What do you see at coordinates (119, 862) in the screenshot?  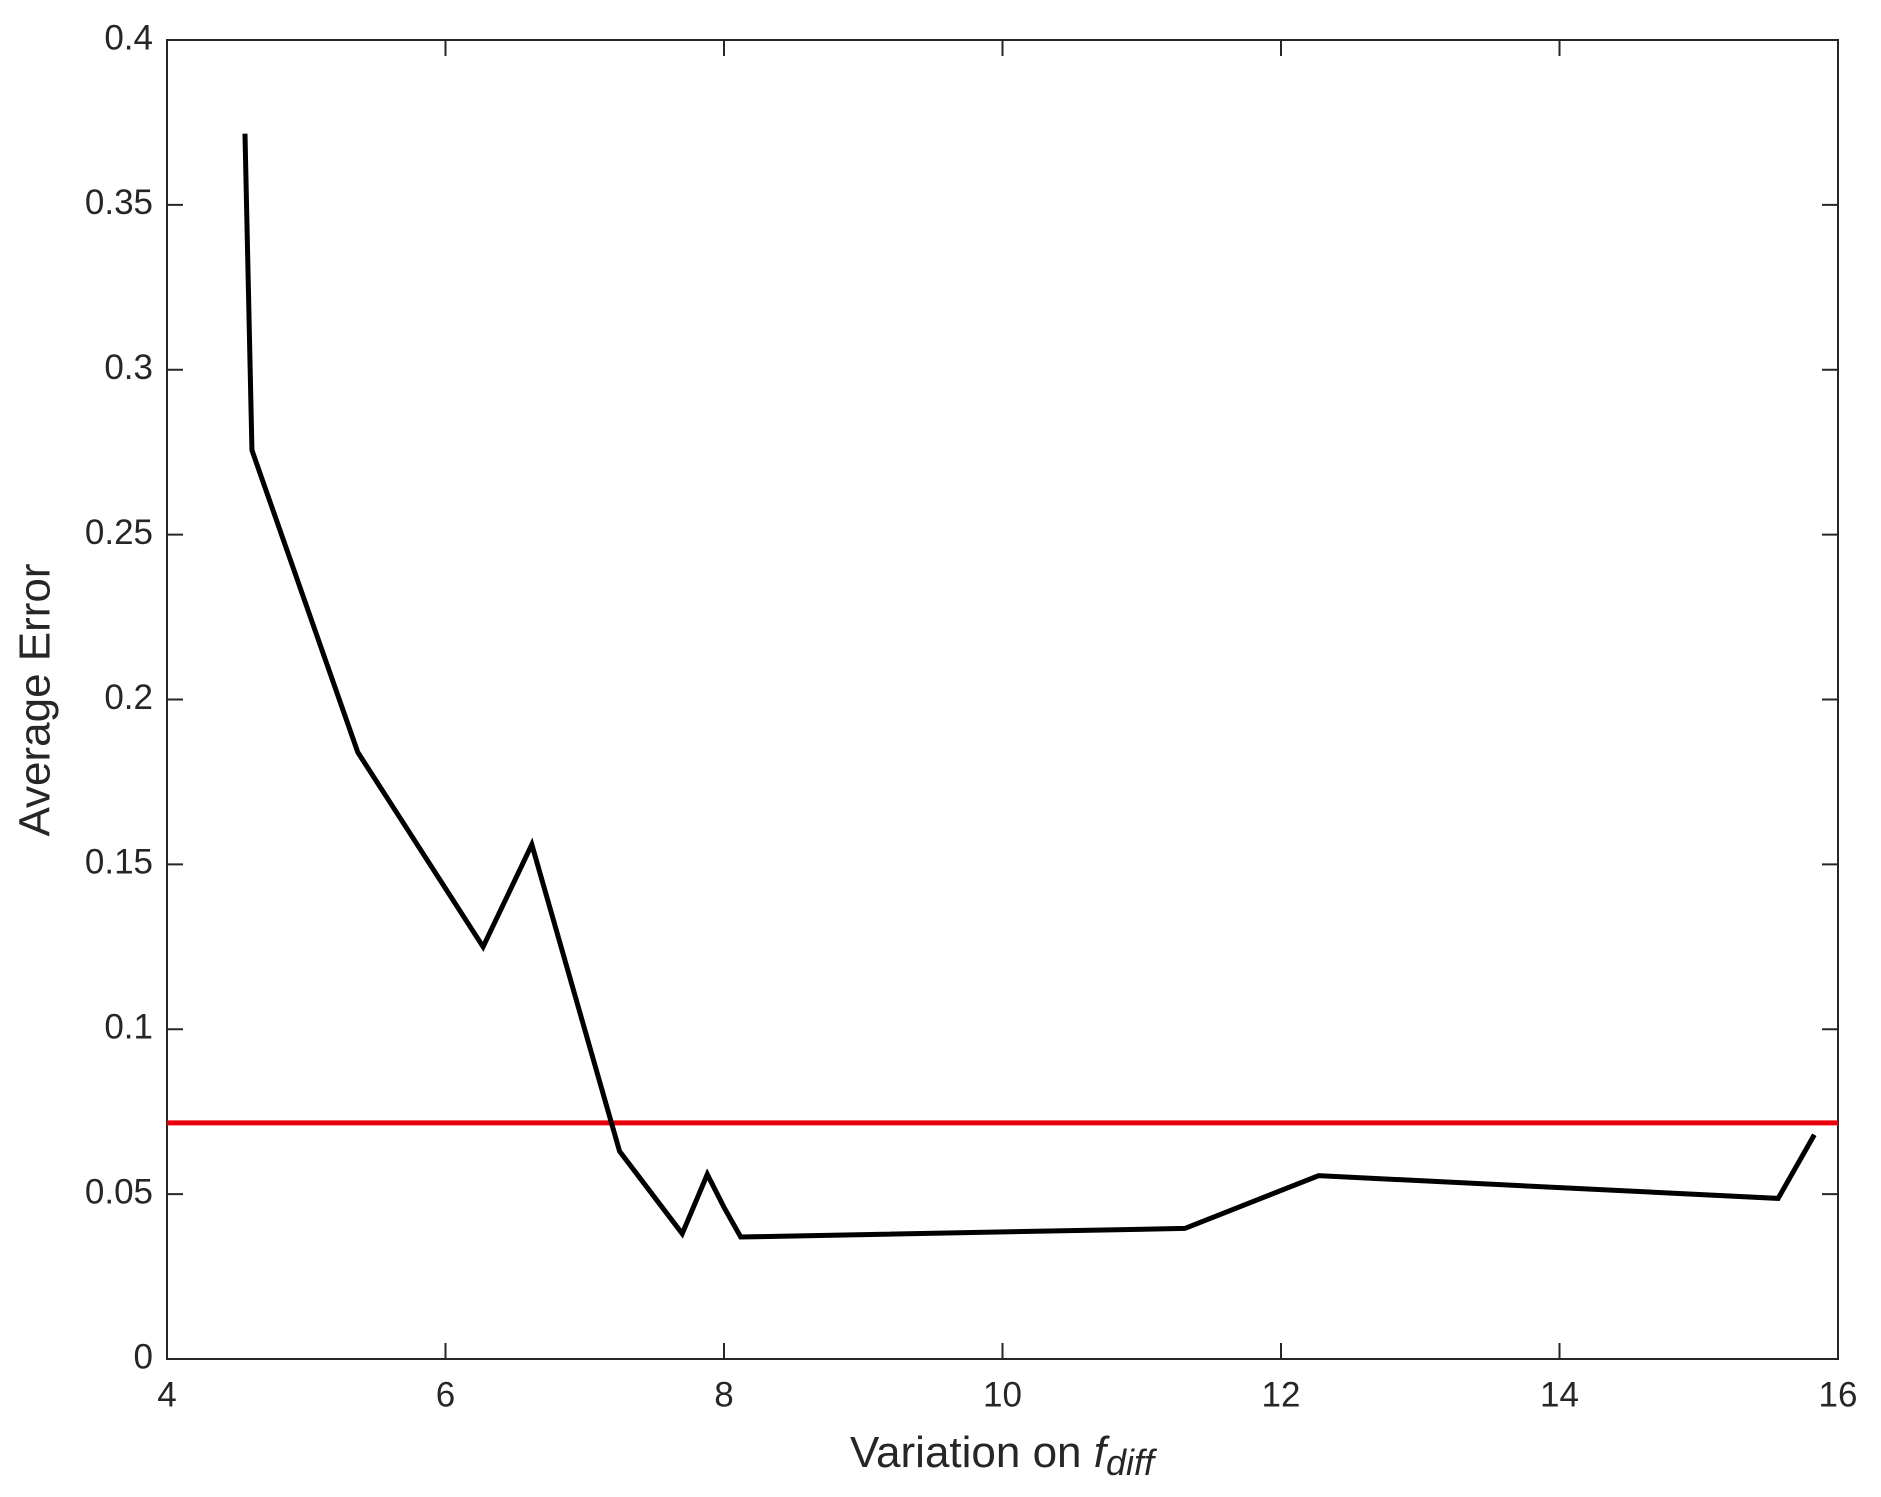 I see `y-tick-label: 0.15` at bounding box center [119, 862].